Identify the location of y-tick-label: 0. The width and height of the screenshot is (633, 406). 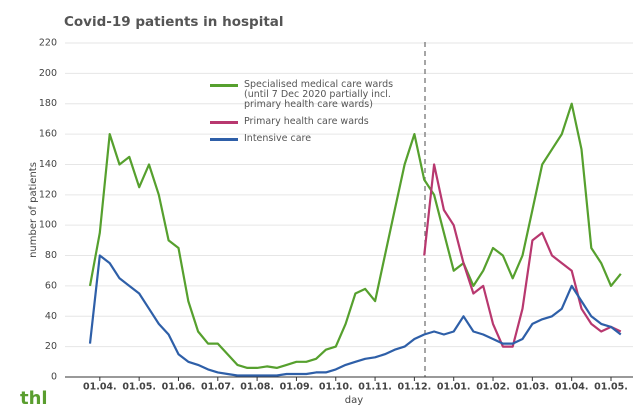
(54, 377).